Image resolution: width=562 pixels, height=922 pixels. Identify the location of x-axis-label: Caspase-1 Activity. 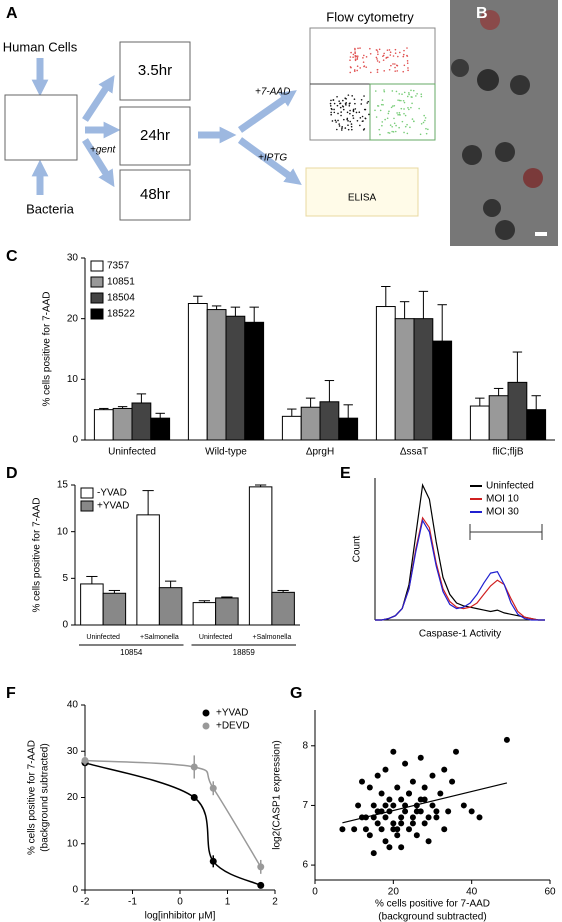
(460, 634).